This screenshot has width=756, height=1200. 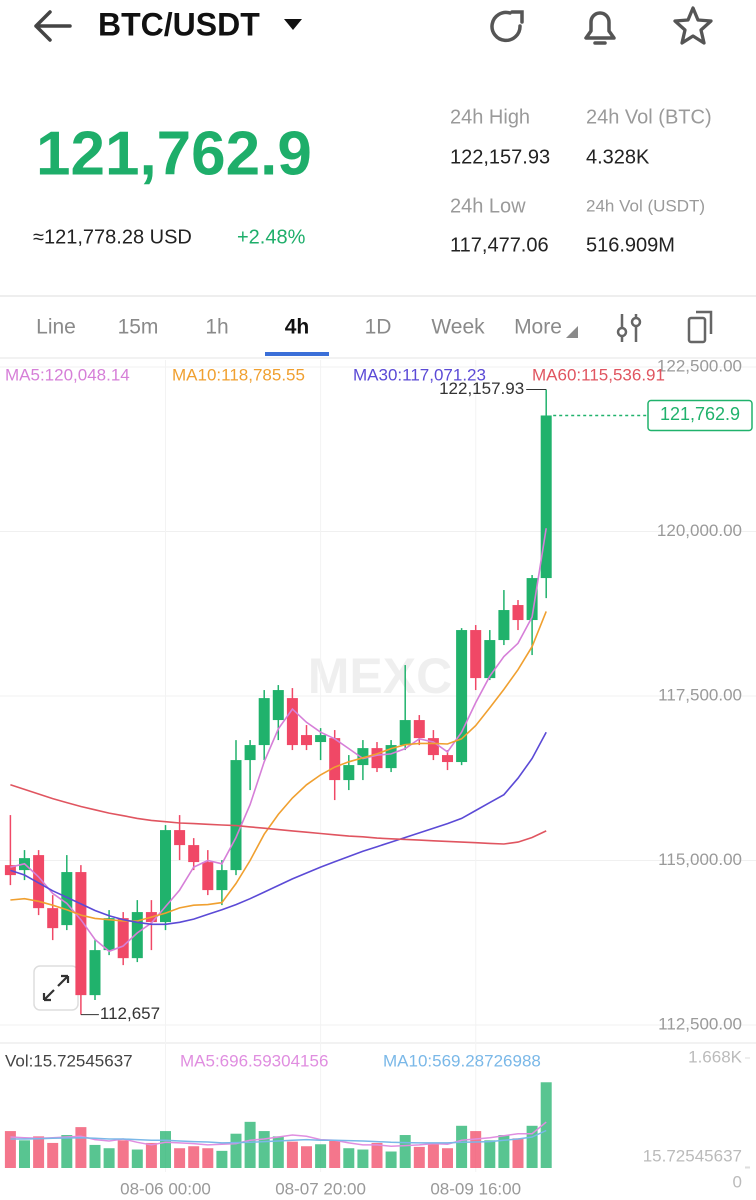 I want to click on stat-label: 24h High, so click(x=490, y=117).